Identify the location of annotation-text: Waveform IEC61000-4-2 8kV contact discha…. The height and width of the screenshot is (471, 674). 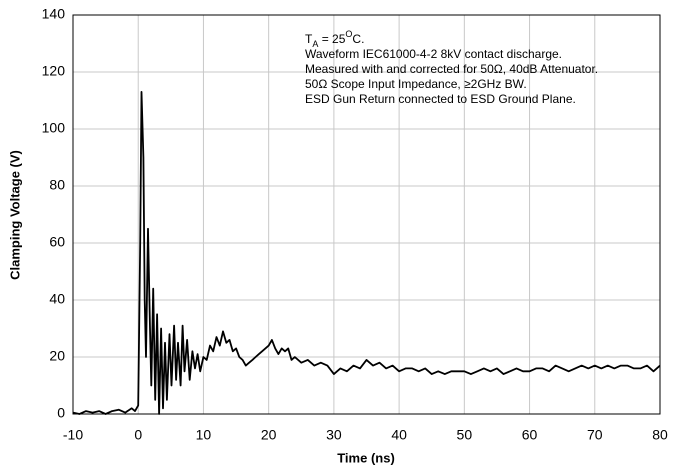
(433, 54).